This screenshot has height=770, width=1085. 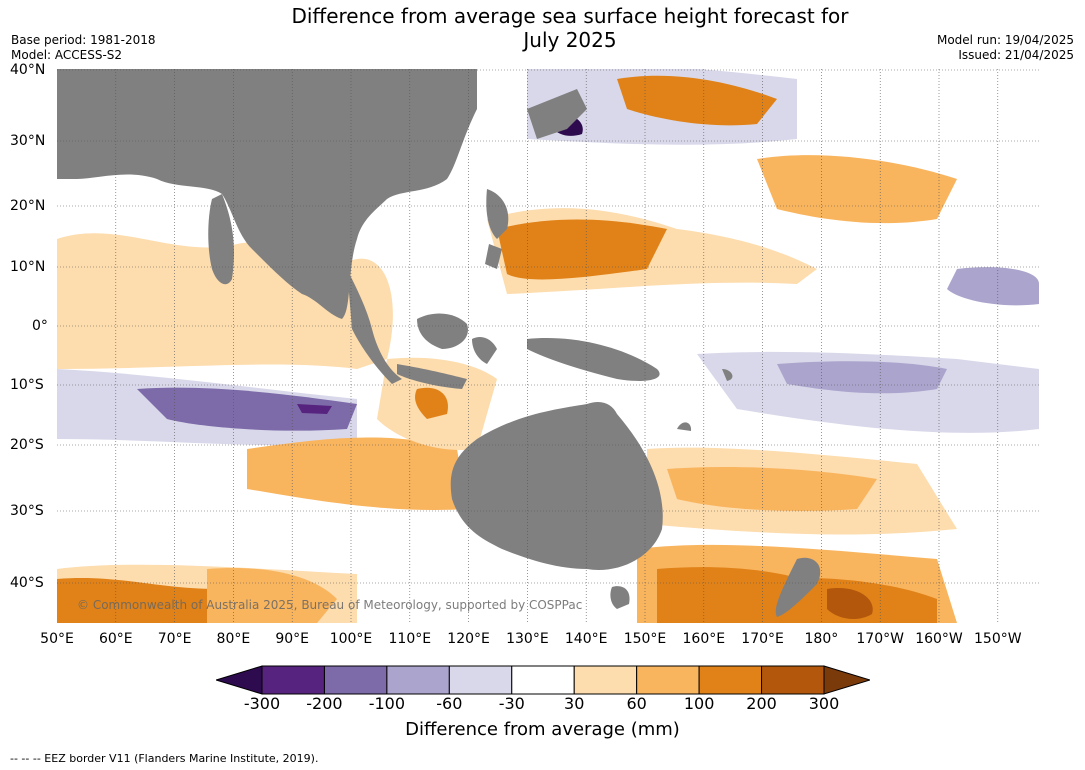 What do you see at coordinates (239, 680) in the screenshot?
I see `colorbar-min-arrow` at bounding box center [239, 680].